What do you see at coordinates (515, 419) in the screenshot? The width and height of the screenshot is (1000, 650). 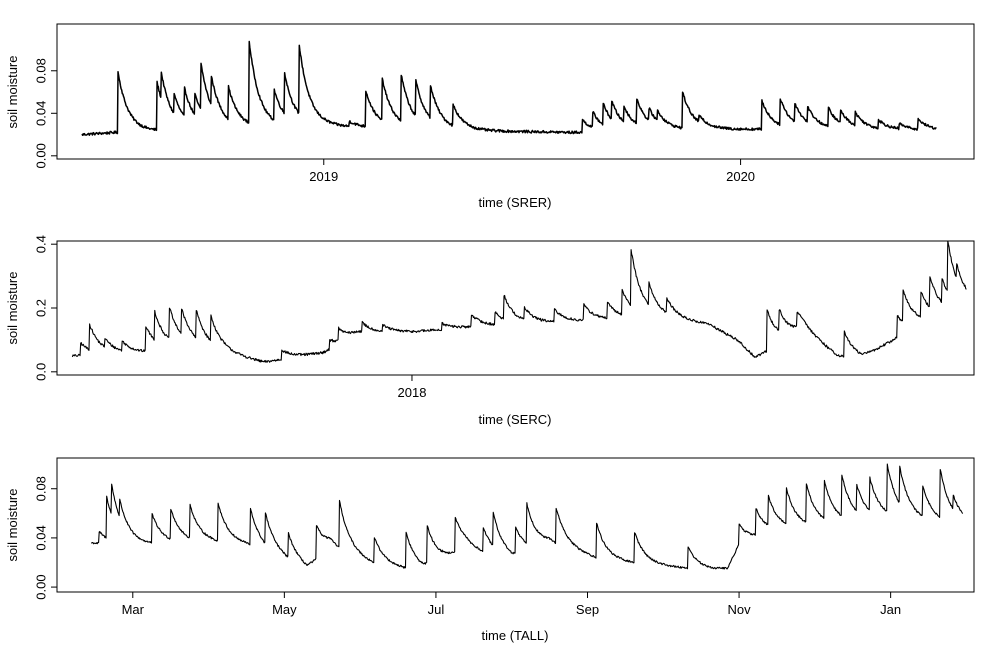 I see `x-axis-title: time (SERC)` at bounding box center [515, 419].